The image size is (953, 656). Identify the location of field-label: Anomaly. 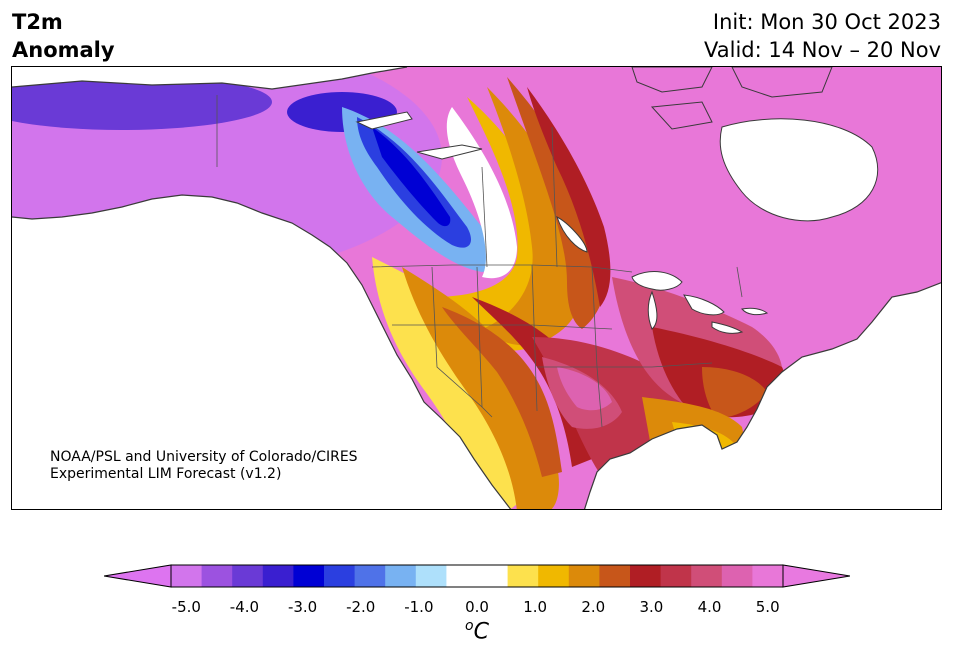
(63, 50).